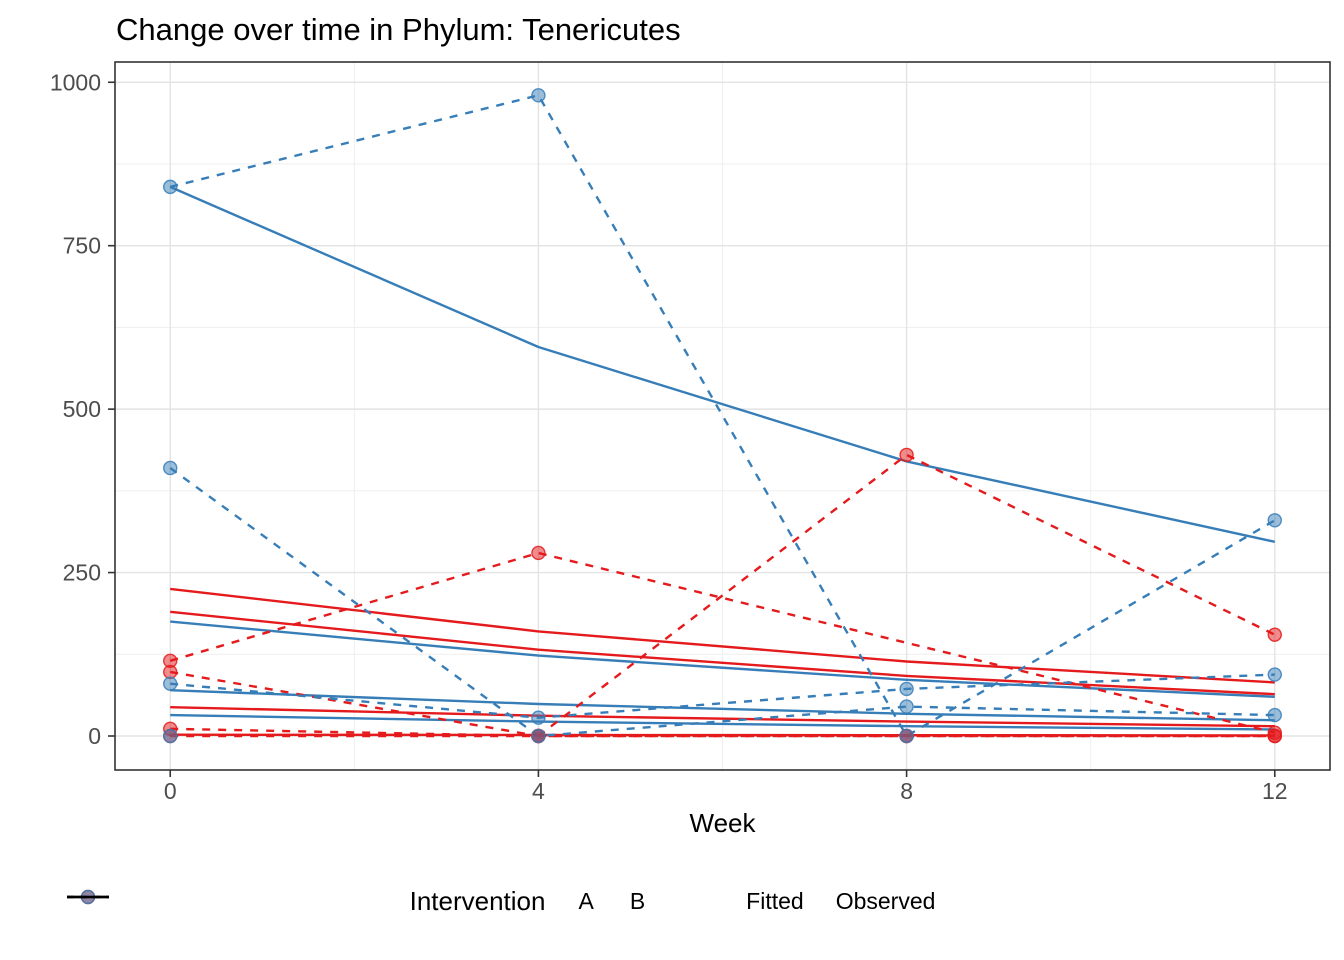  What do you see at coordinates (538, 791) in the screenshot?
I see `x-tick-label: 4` at bounding box center [538, 791].